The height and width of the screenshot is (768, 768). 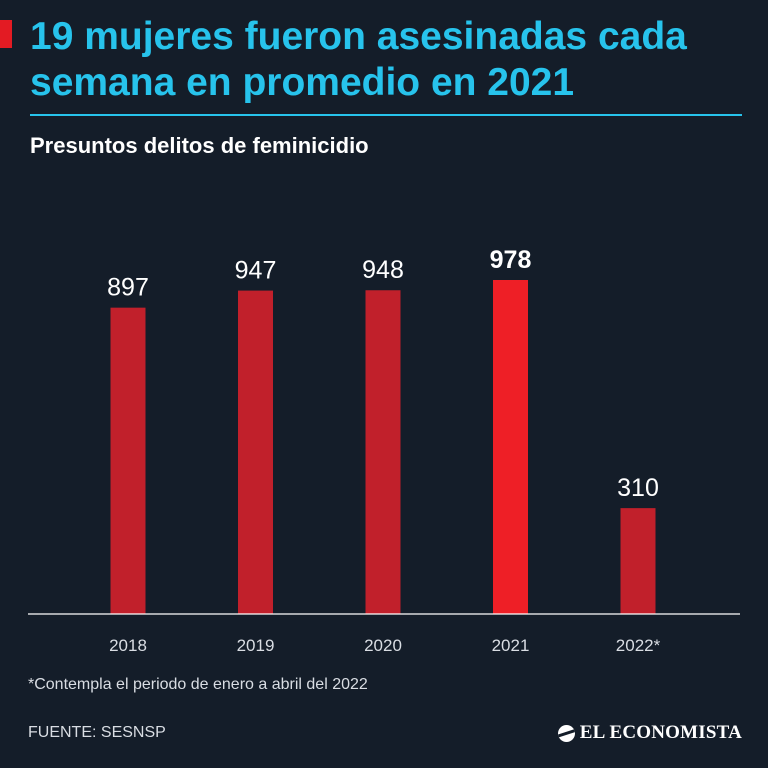 I want to click on brand-name: EL ECONOMISTA, so click(x=660, y=732).